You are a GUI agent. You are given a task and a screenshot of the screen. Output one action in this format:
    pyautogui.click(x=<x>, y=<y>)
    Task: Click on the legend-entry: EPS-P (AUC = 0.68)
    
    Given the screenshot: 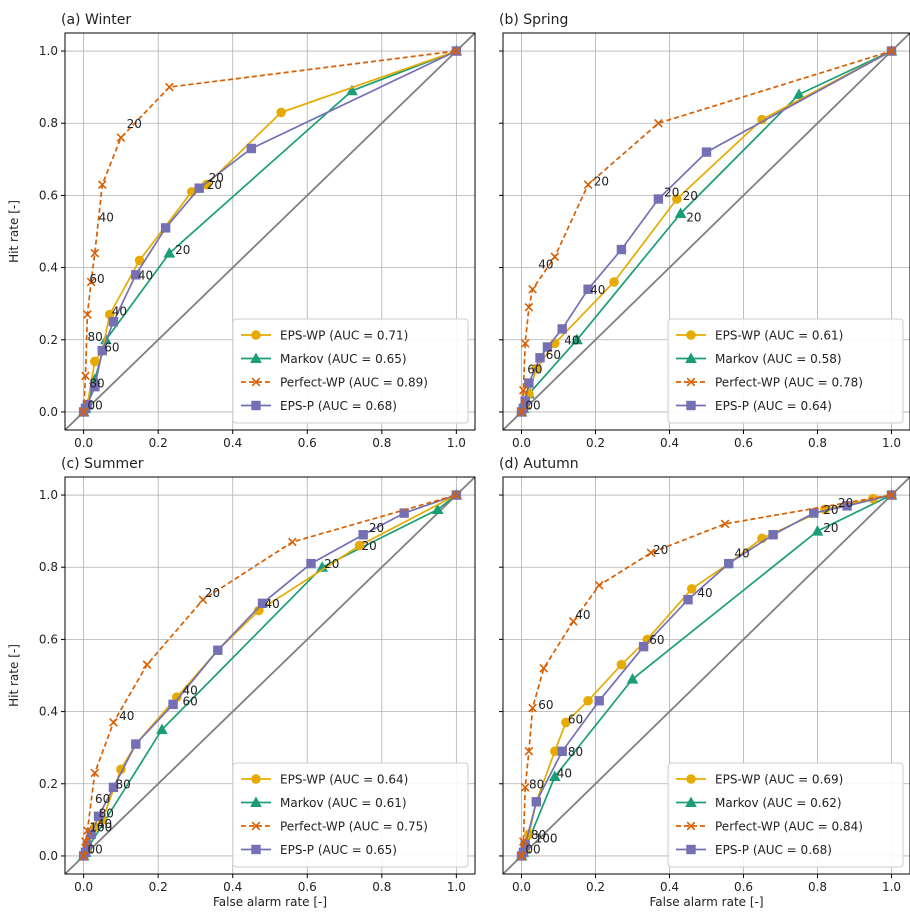 What is the action you would take?
    pyautogui.click(x=338, y=406)
    